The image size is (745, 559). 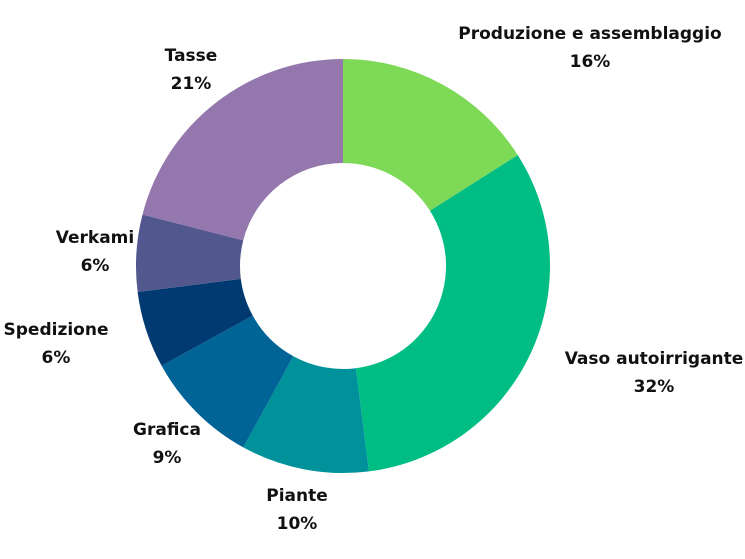 I want to click on slice-produzione-e-assemblaggio, so click(x=430, y=135).